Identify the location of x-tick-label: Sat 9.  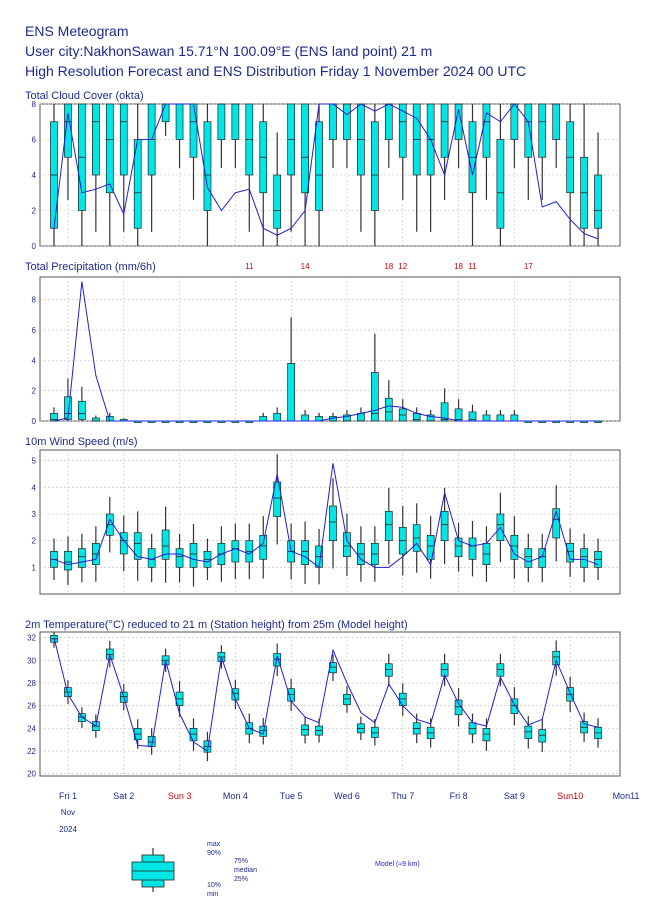
(514, 796).